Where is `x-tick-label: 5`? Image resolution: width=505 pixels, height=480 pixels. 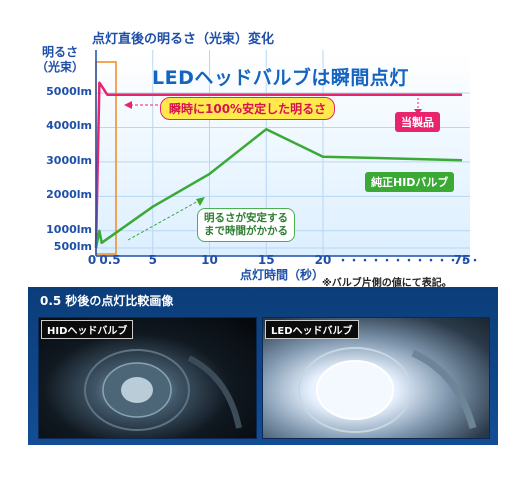 x-tick-label: 5 is located at coordinates (152, 260).